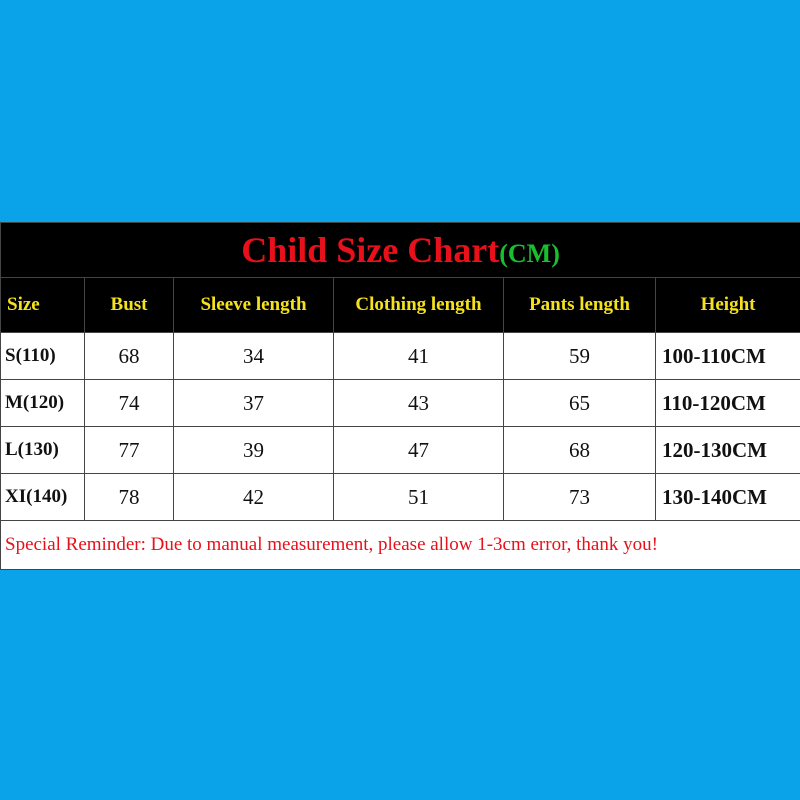  I want to click on size-cell: M(120), so click(42, 403).